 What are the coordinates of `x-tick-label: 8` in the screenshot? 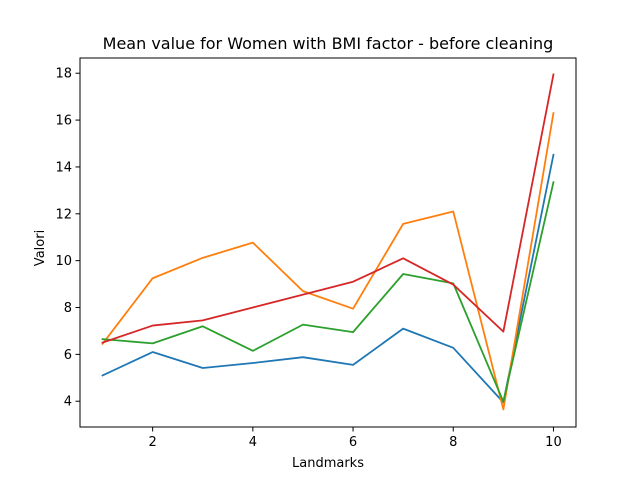 It's located at (453, 442).